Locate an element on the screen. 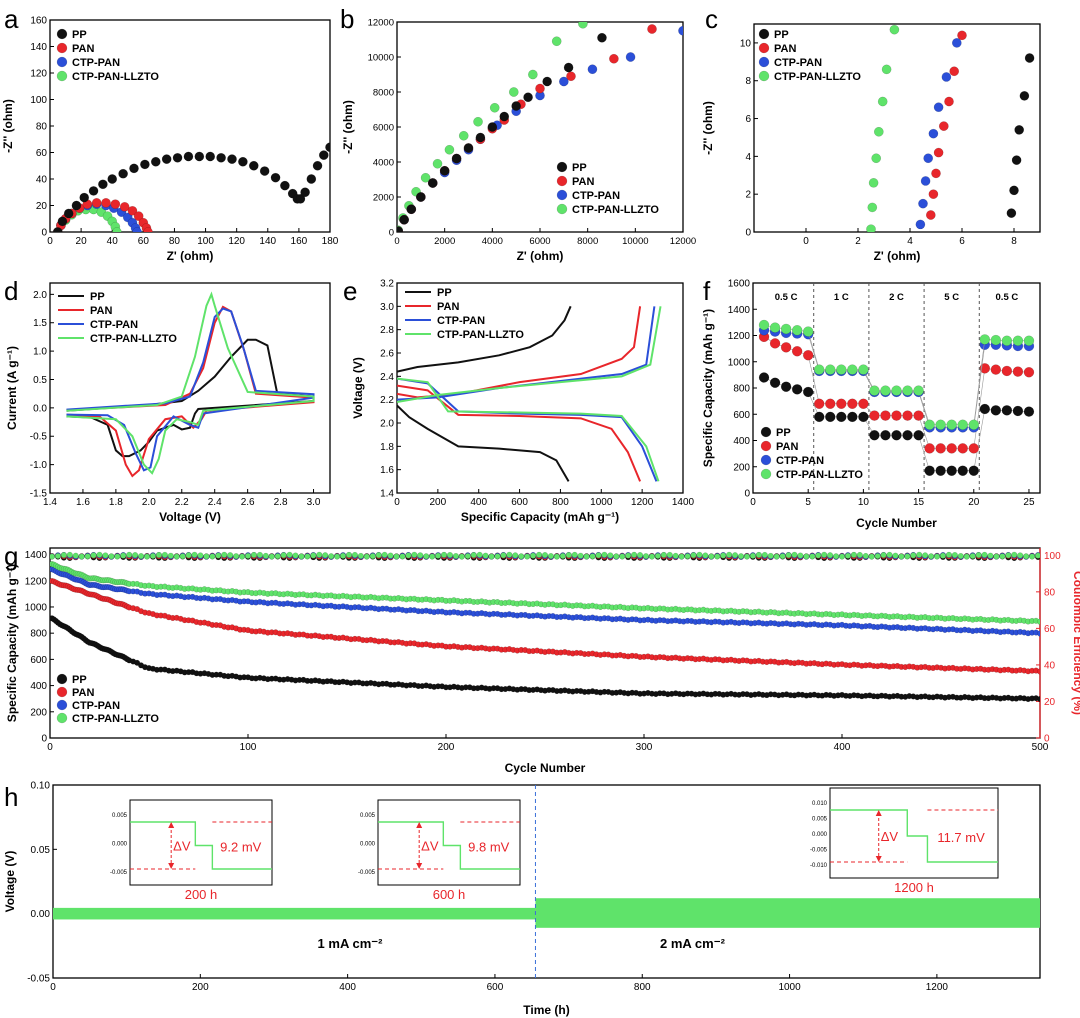 This screenshot has width=1080, height=1018. rate-label: 2 C is located at coordinates (896, 297).